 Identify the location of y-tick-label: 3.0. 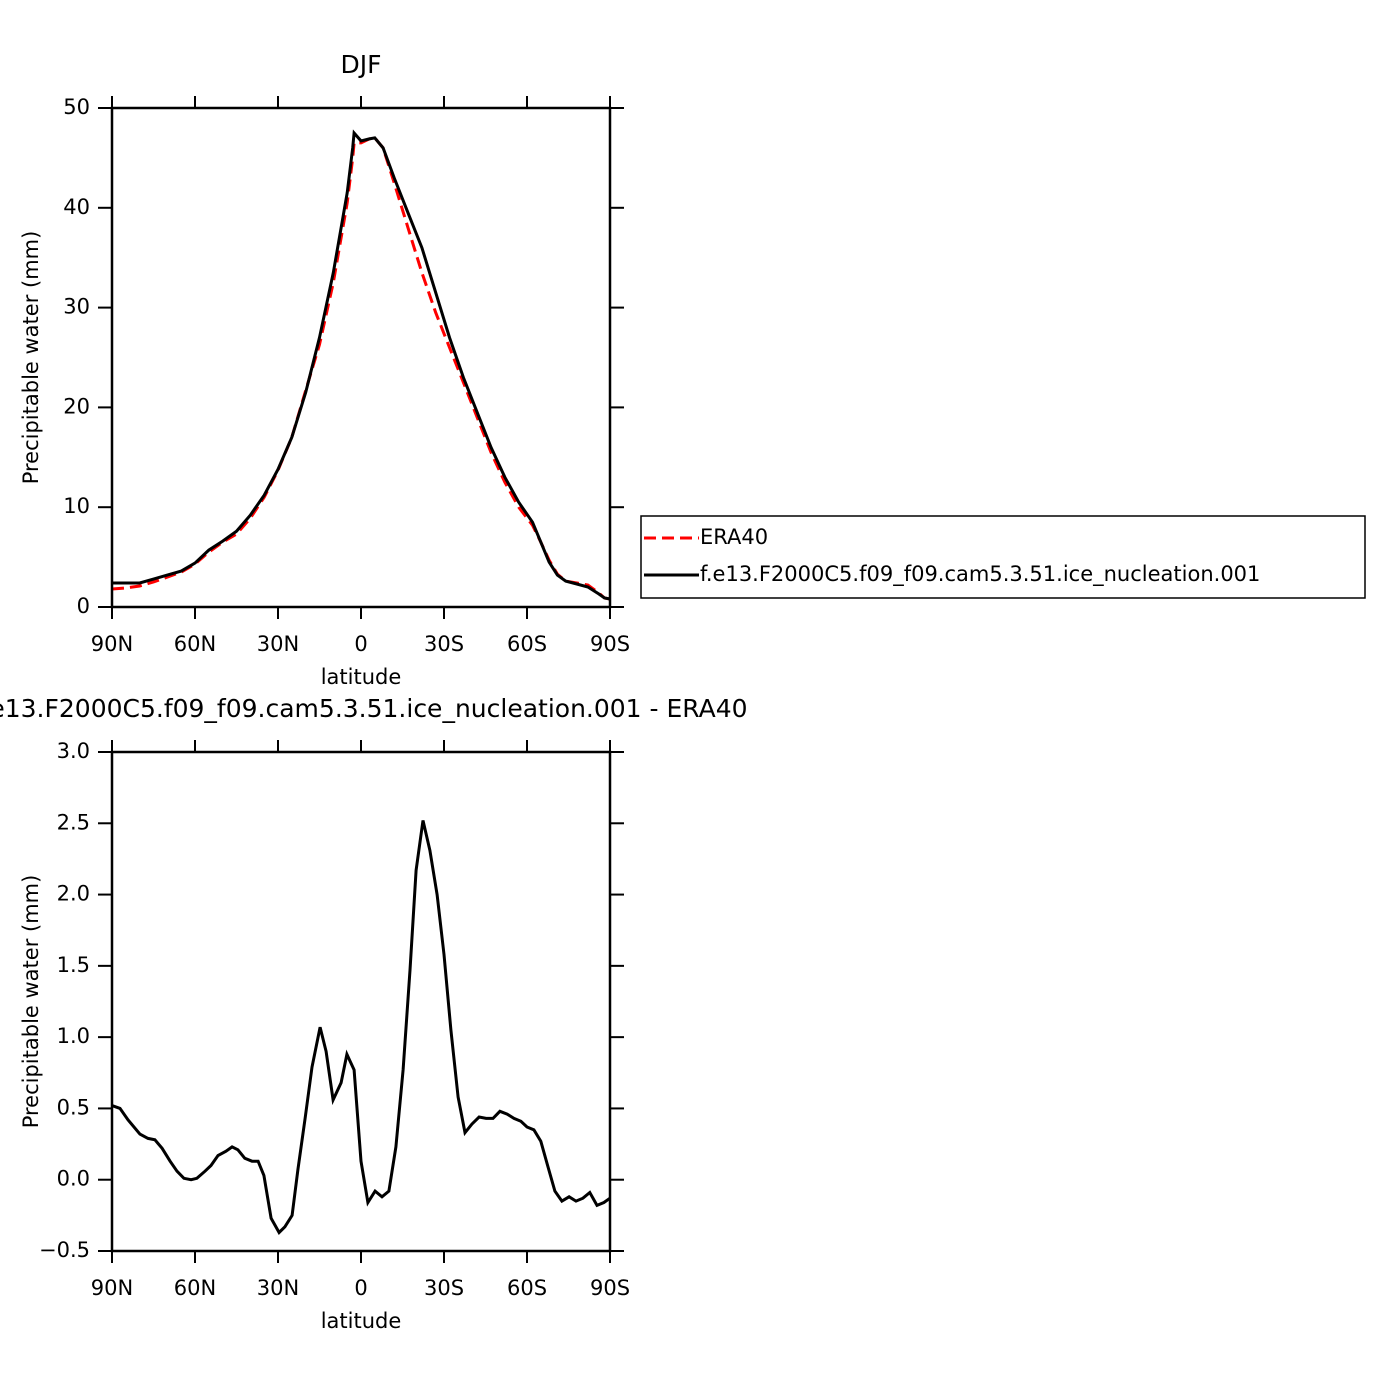
(73, 751).